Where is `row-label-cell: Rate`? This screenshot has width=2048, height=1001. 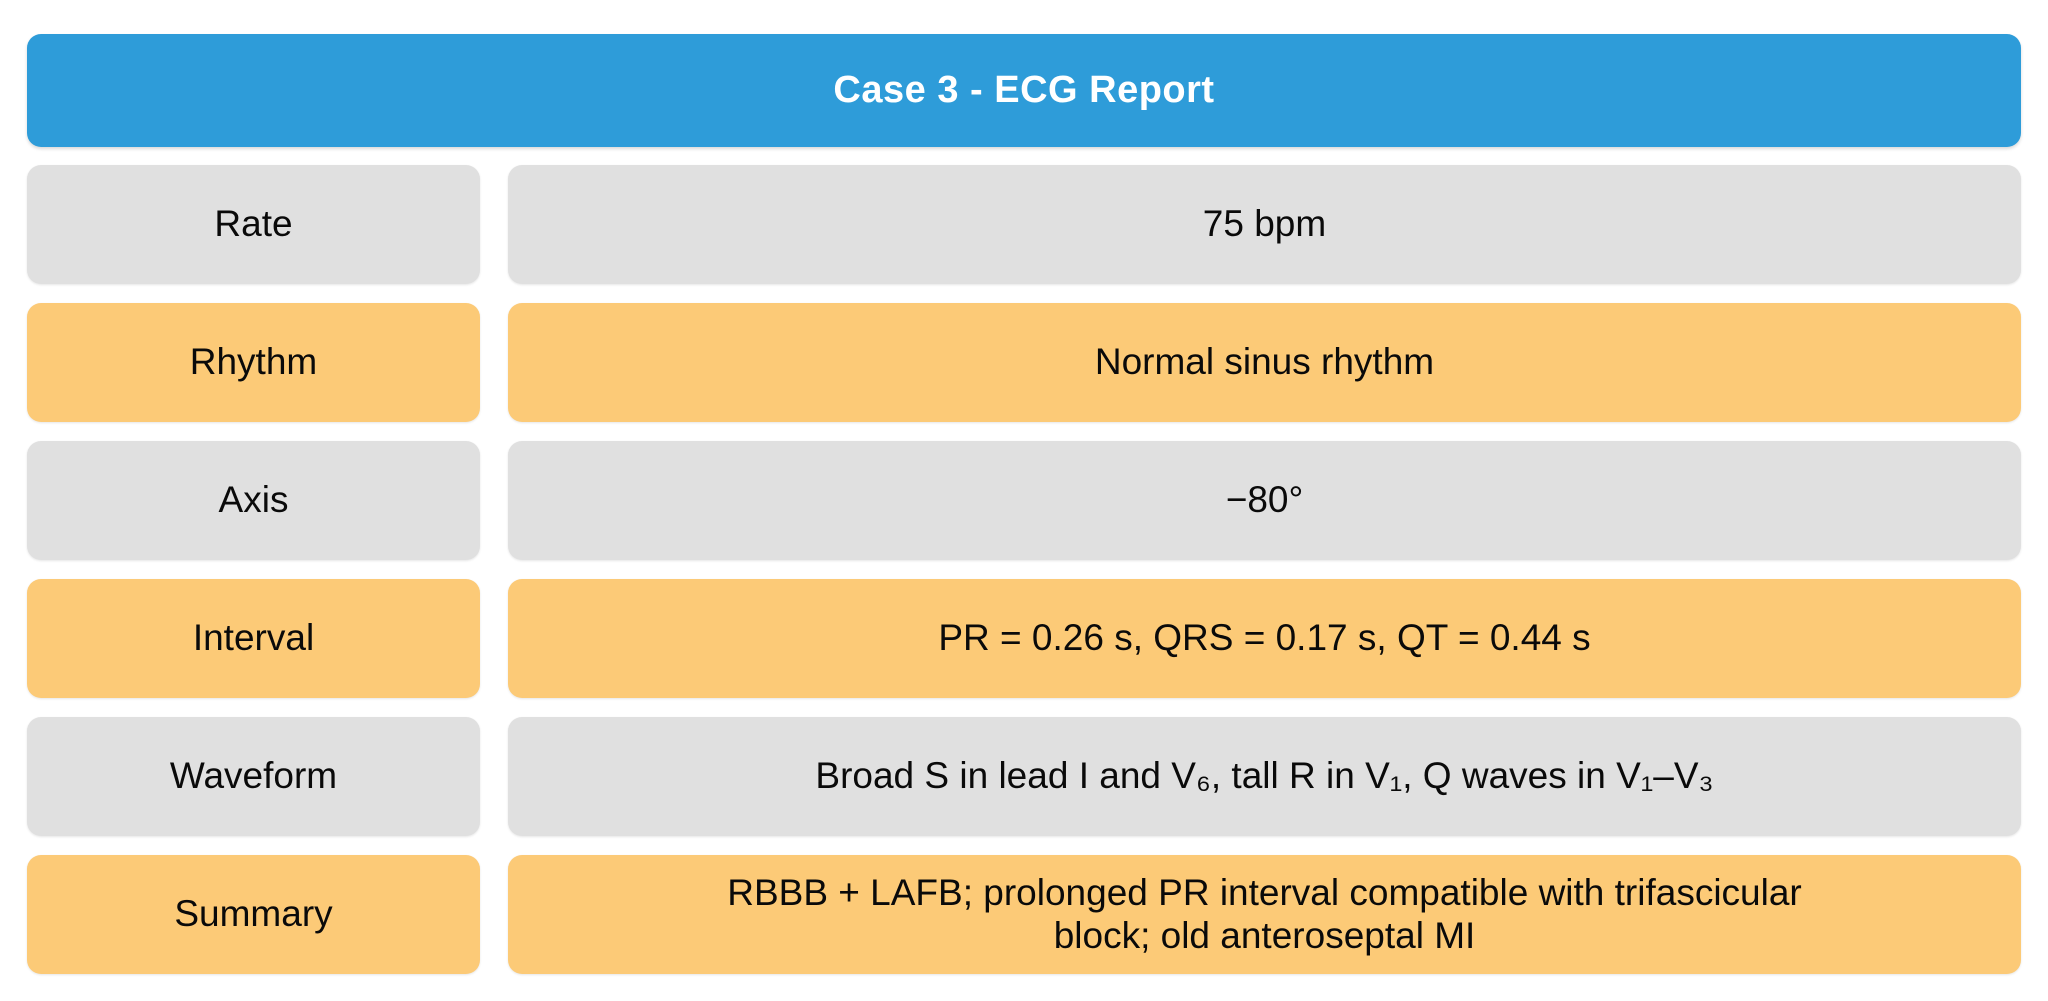 row-label-cell: Rate is located at coordinates (253, 224).